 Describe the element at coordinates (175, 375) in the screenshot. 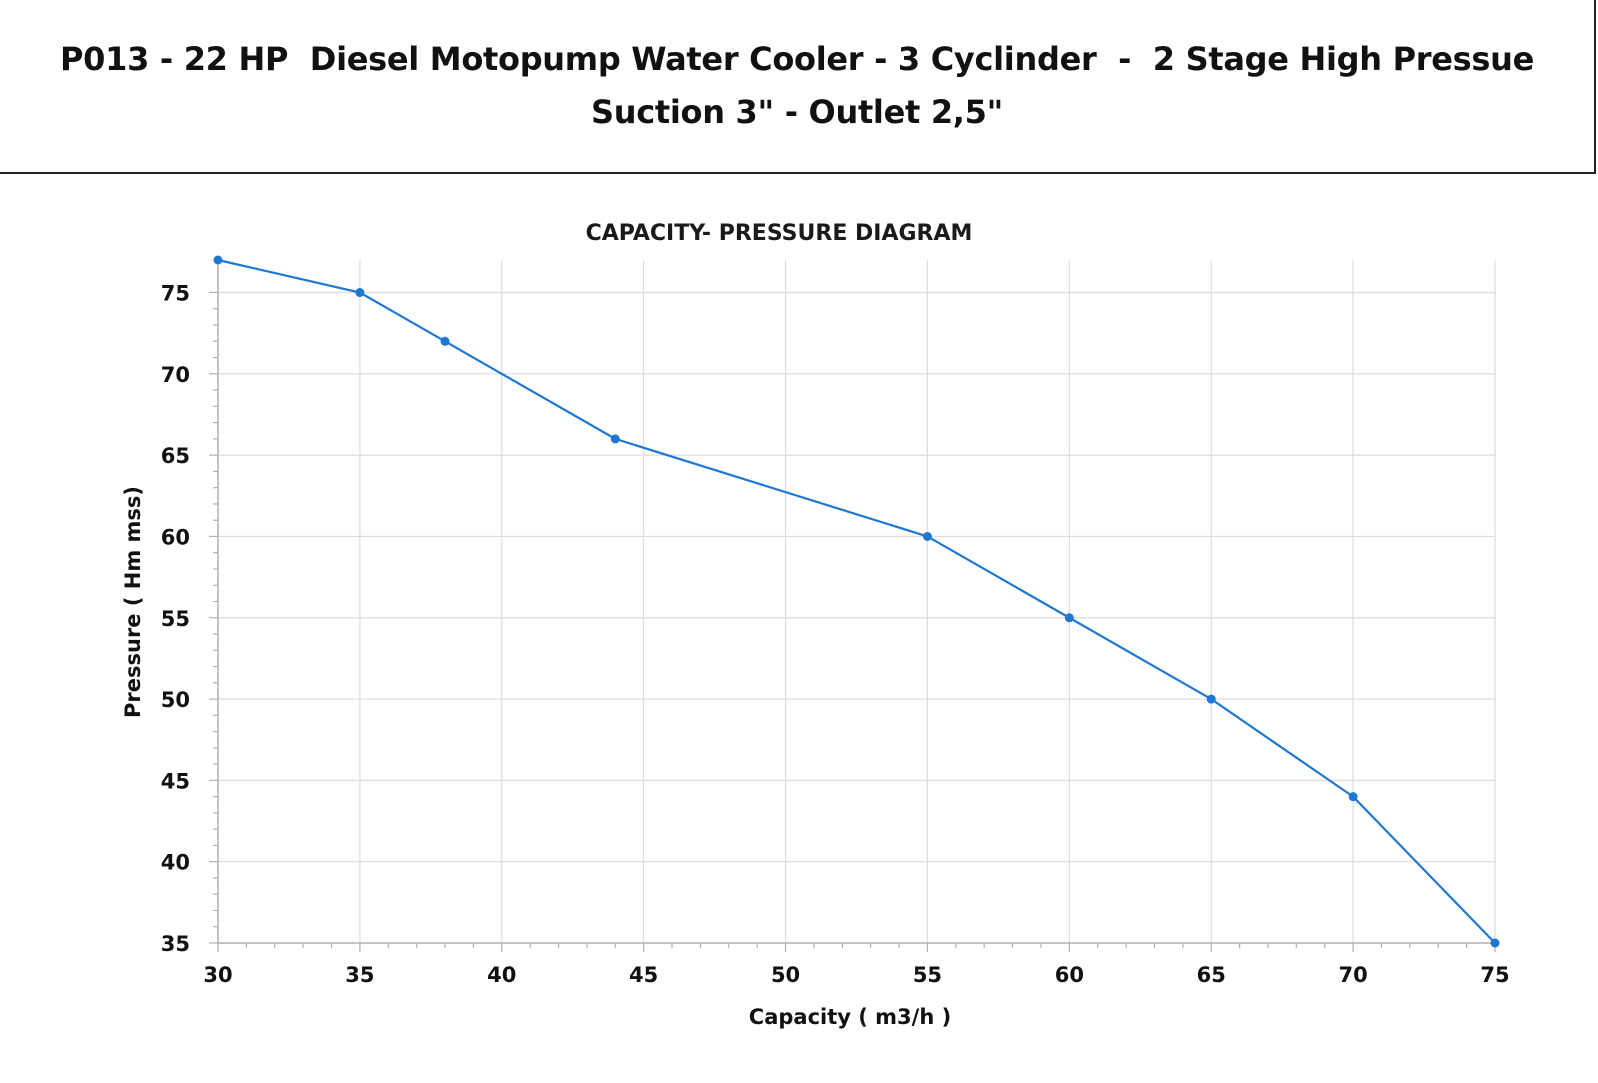

I see `y-tick-label: 70` at that location.